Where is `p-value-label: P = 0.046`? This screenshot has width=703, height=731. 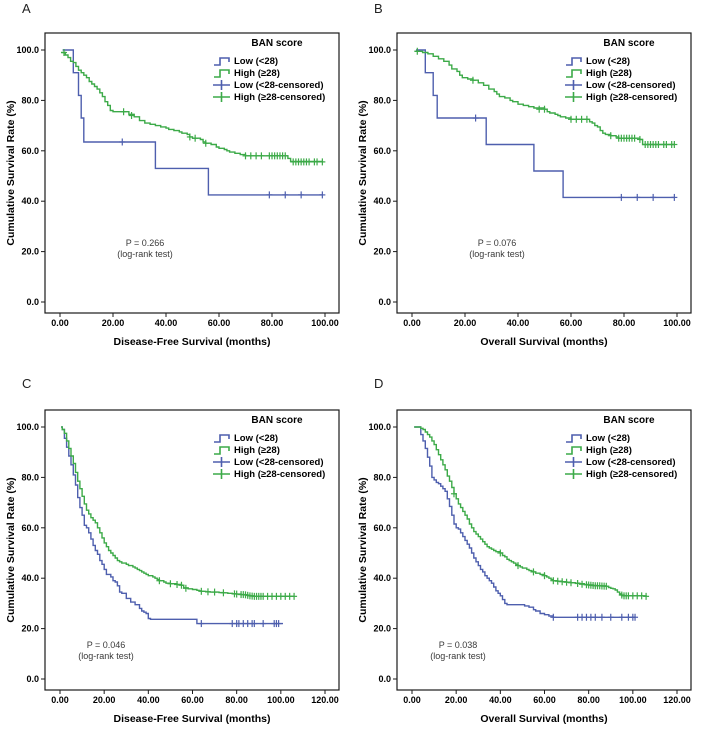
p-value-label: P = 0.046 is located at coordinates (106, 645).